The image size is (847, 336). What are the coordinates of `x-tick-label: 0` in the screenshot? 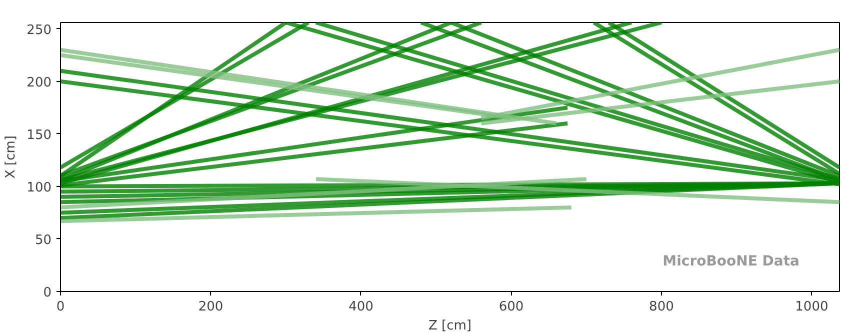 It's located at (60, 307).